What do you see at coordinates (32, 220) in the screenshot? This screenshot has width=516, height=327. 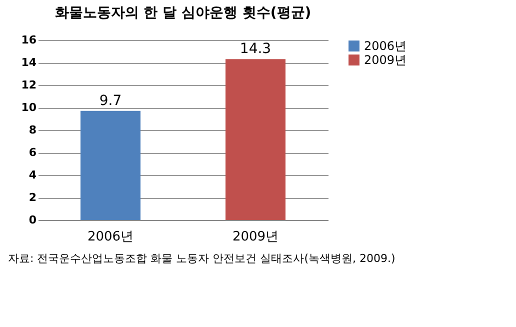 I see `y-tick-label: 0` at bounding box center [32, 220].